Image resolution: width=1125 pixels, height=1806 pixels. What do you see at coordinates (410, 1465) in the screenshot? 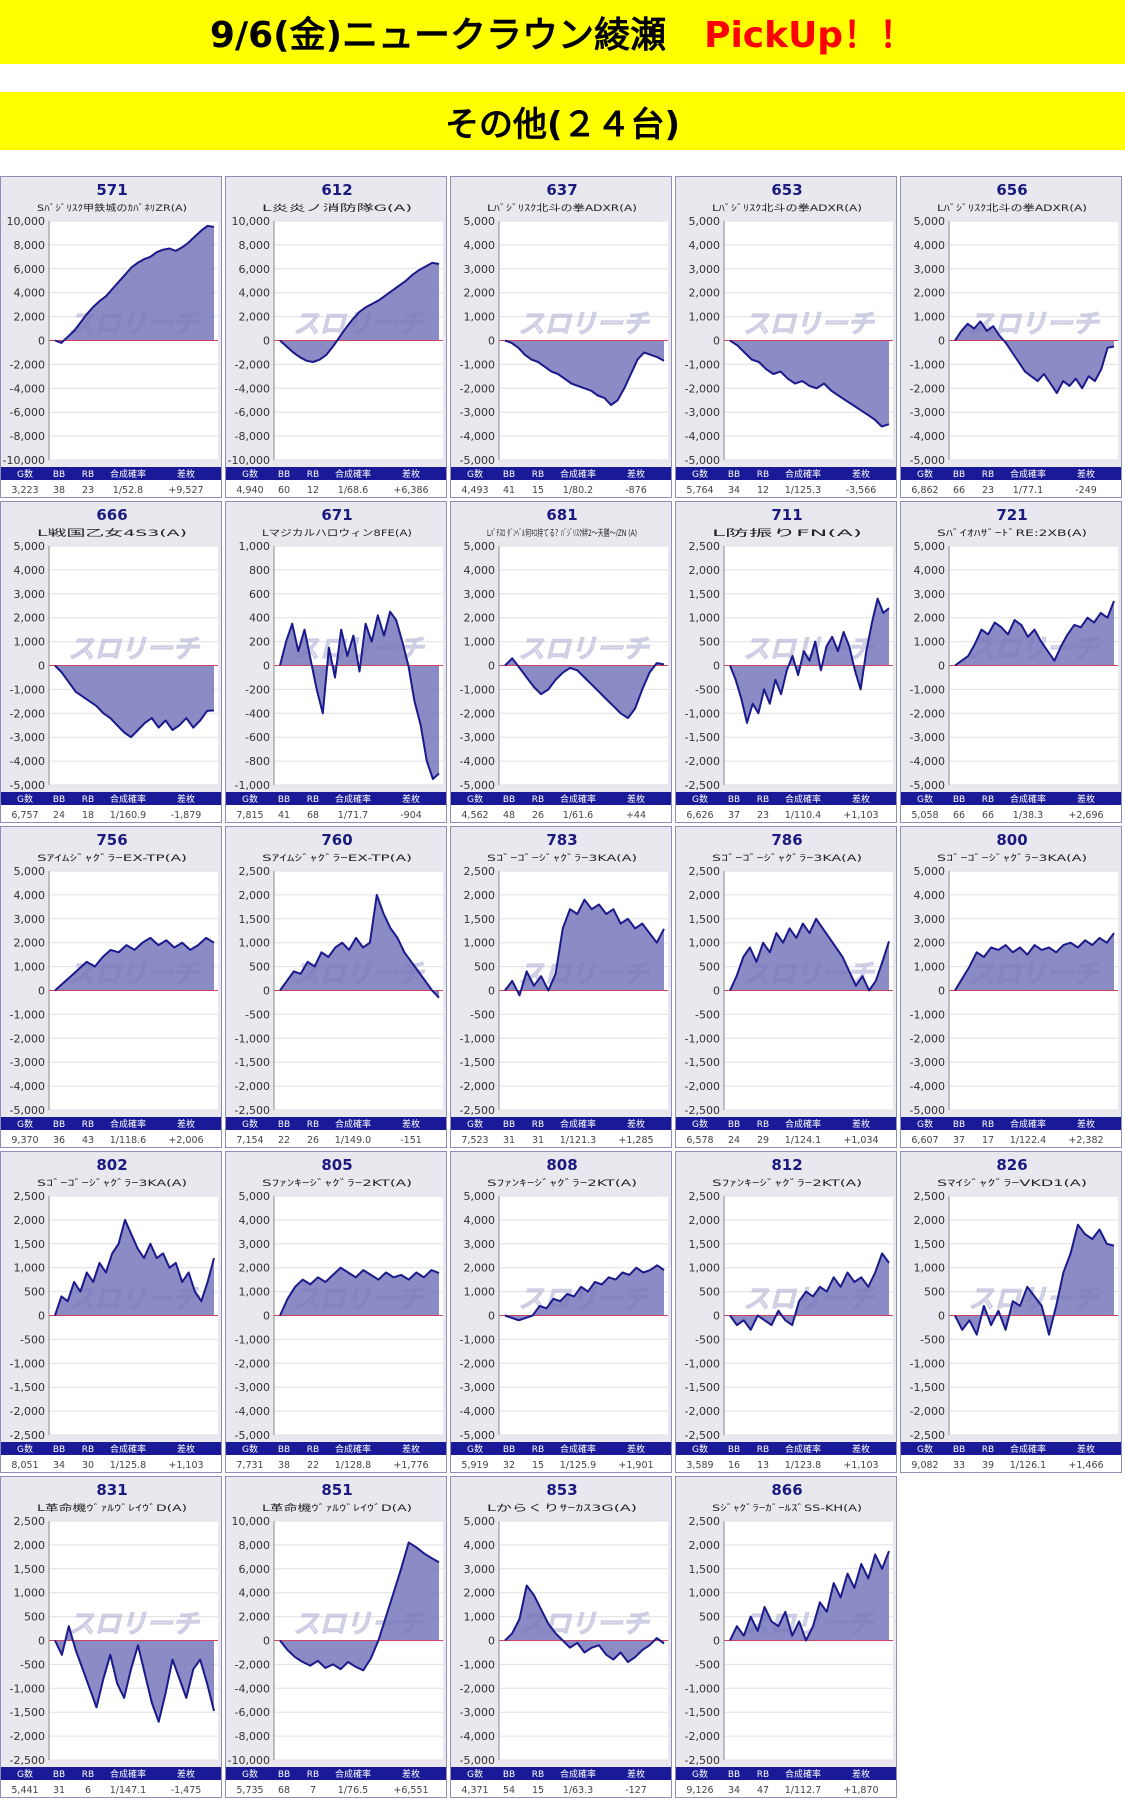
I see `table-value: +1,776` at bounding box center [410, 1465].